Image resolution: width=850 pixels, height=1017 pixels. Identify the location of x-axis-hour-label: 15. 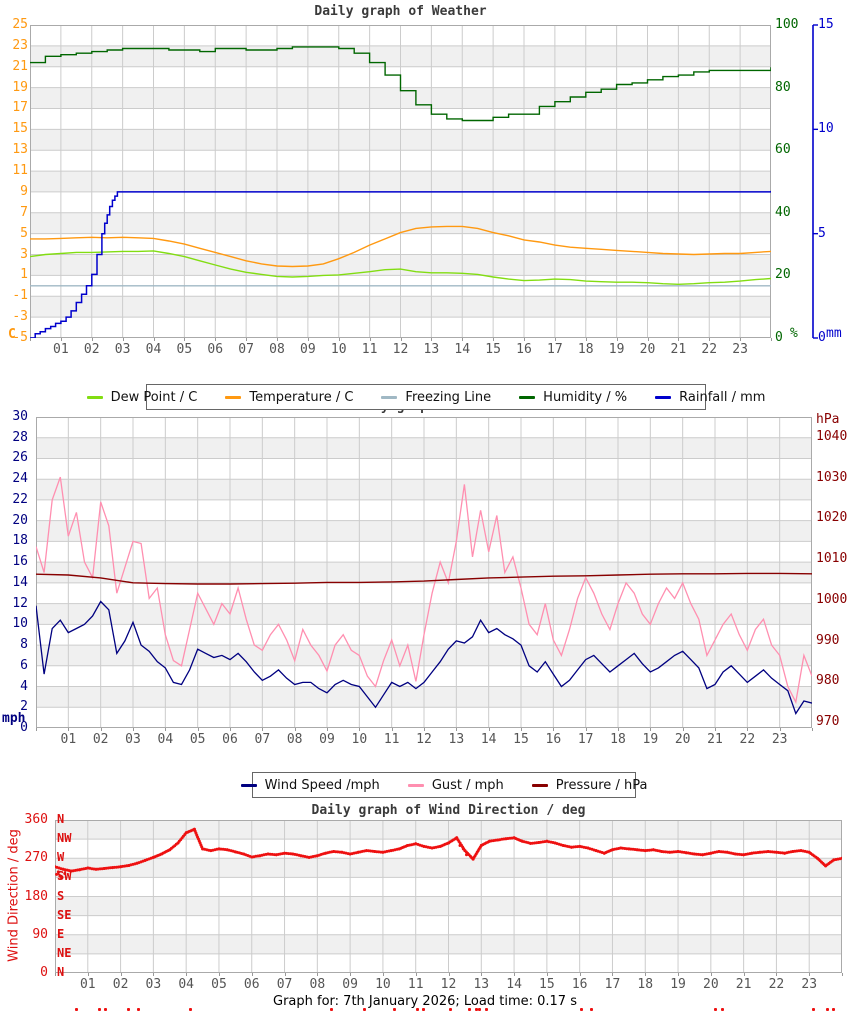
(493, 349).